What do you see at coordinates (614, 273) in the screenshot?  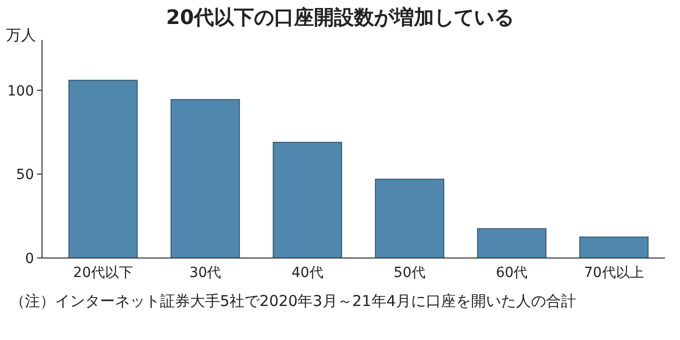 I see `x-tick-label: 70代以上` at bounding box center [614, 273].